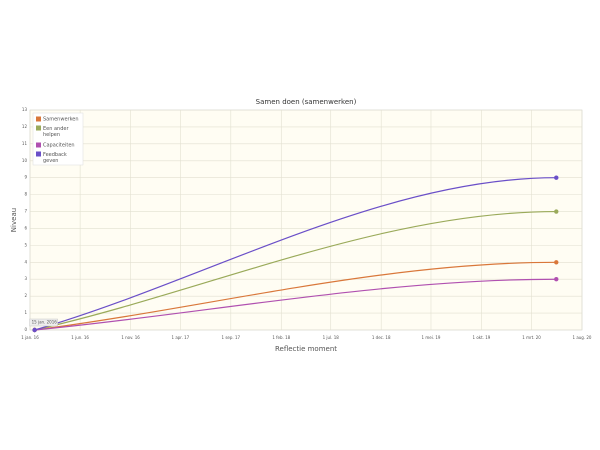 Image resolution: width=600 pixels, height=450 pixels. What do you see at coordinates (14, 220) in the screenshot?
I see `y-axis-label: Niveau` at bounding box center [14, 220].